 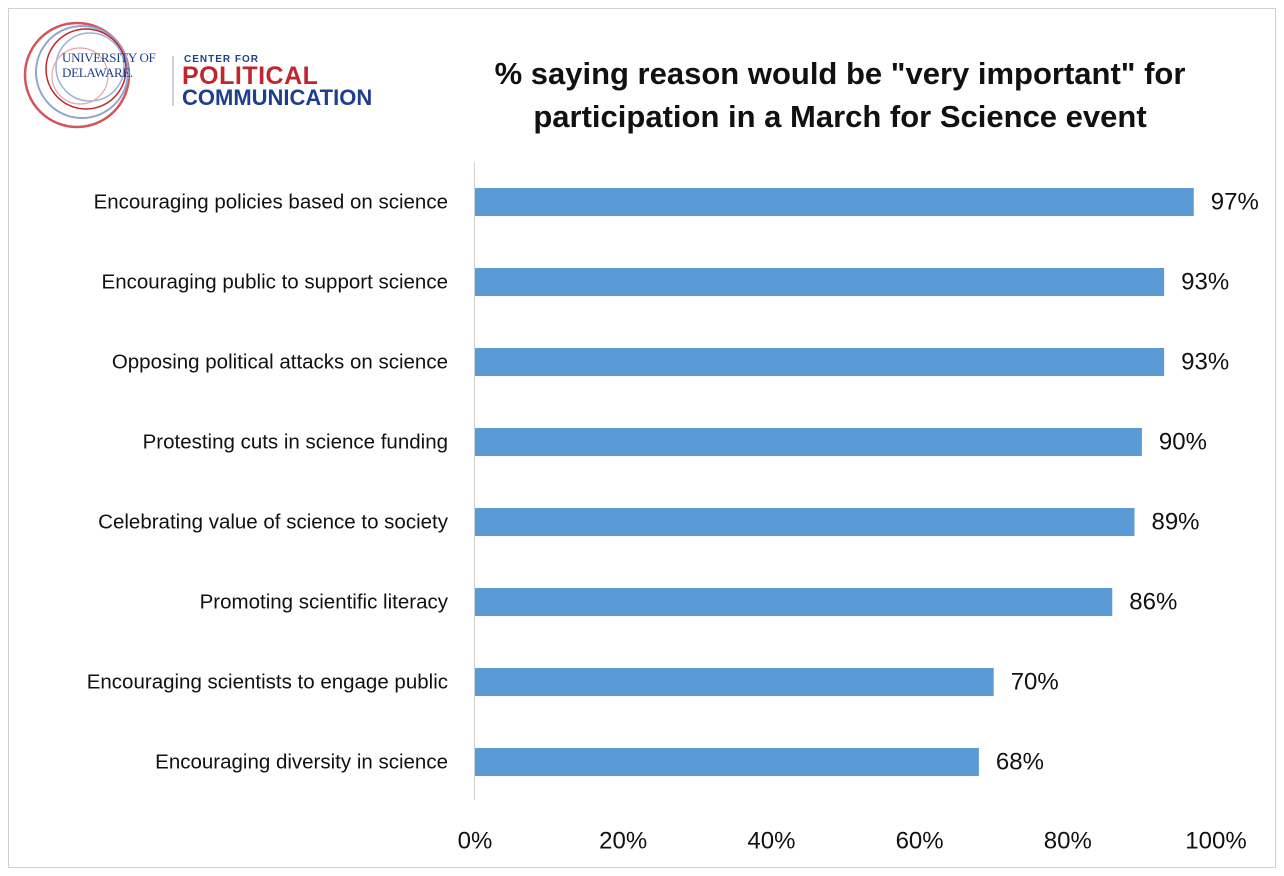 I want to click on logo-rings-icon, so click(x=77, y=75).